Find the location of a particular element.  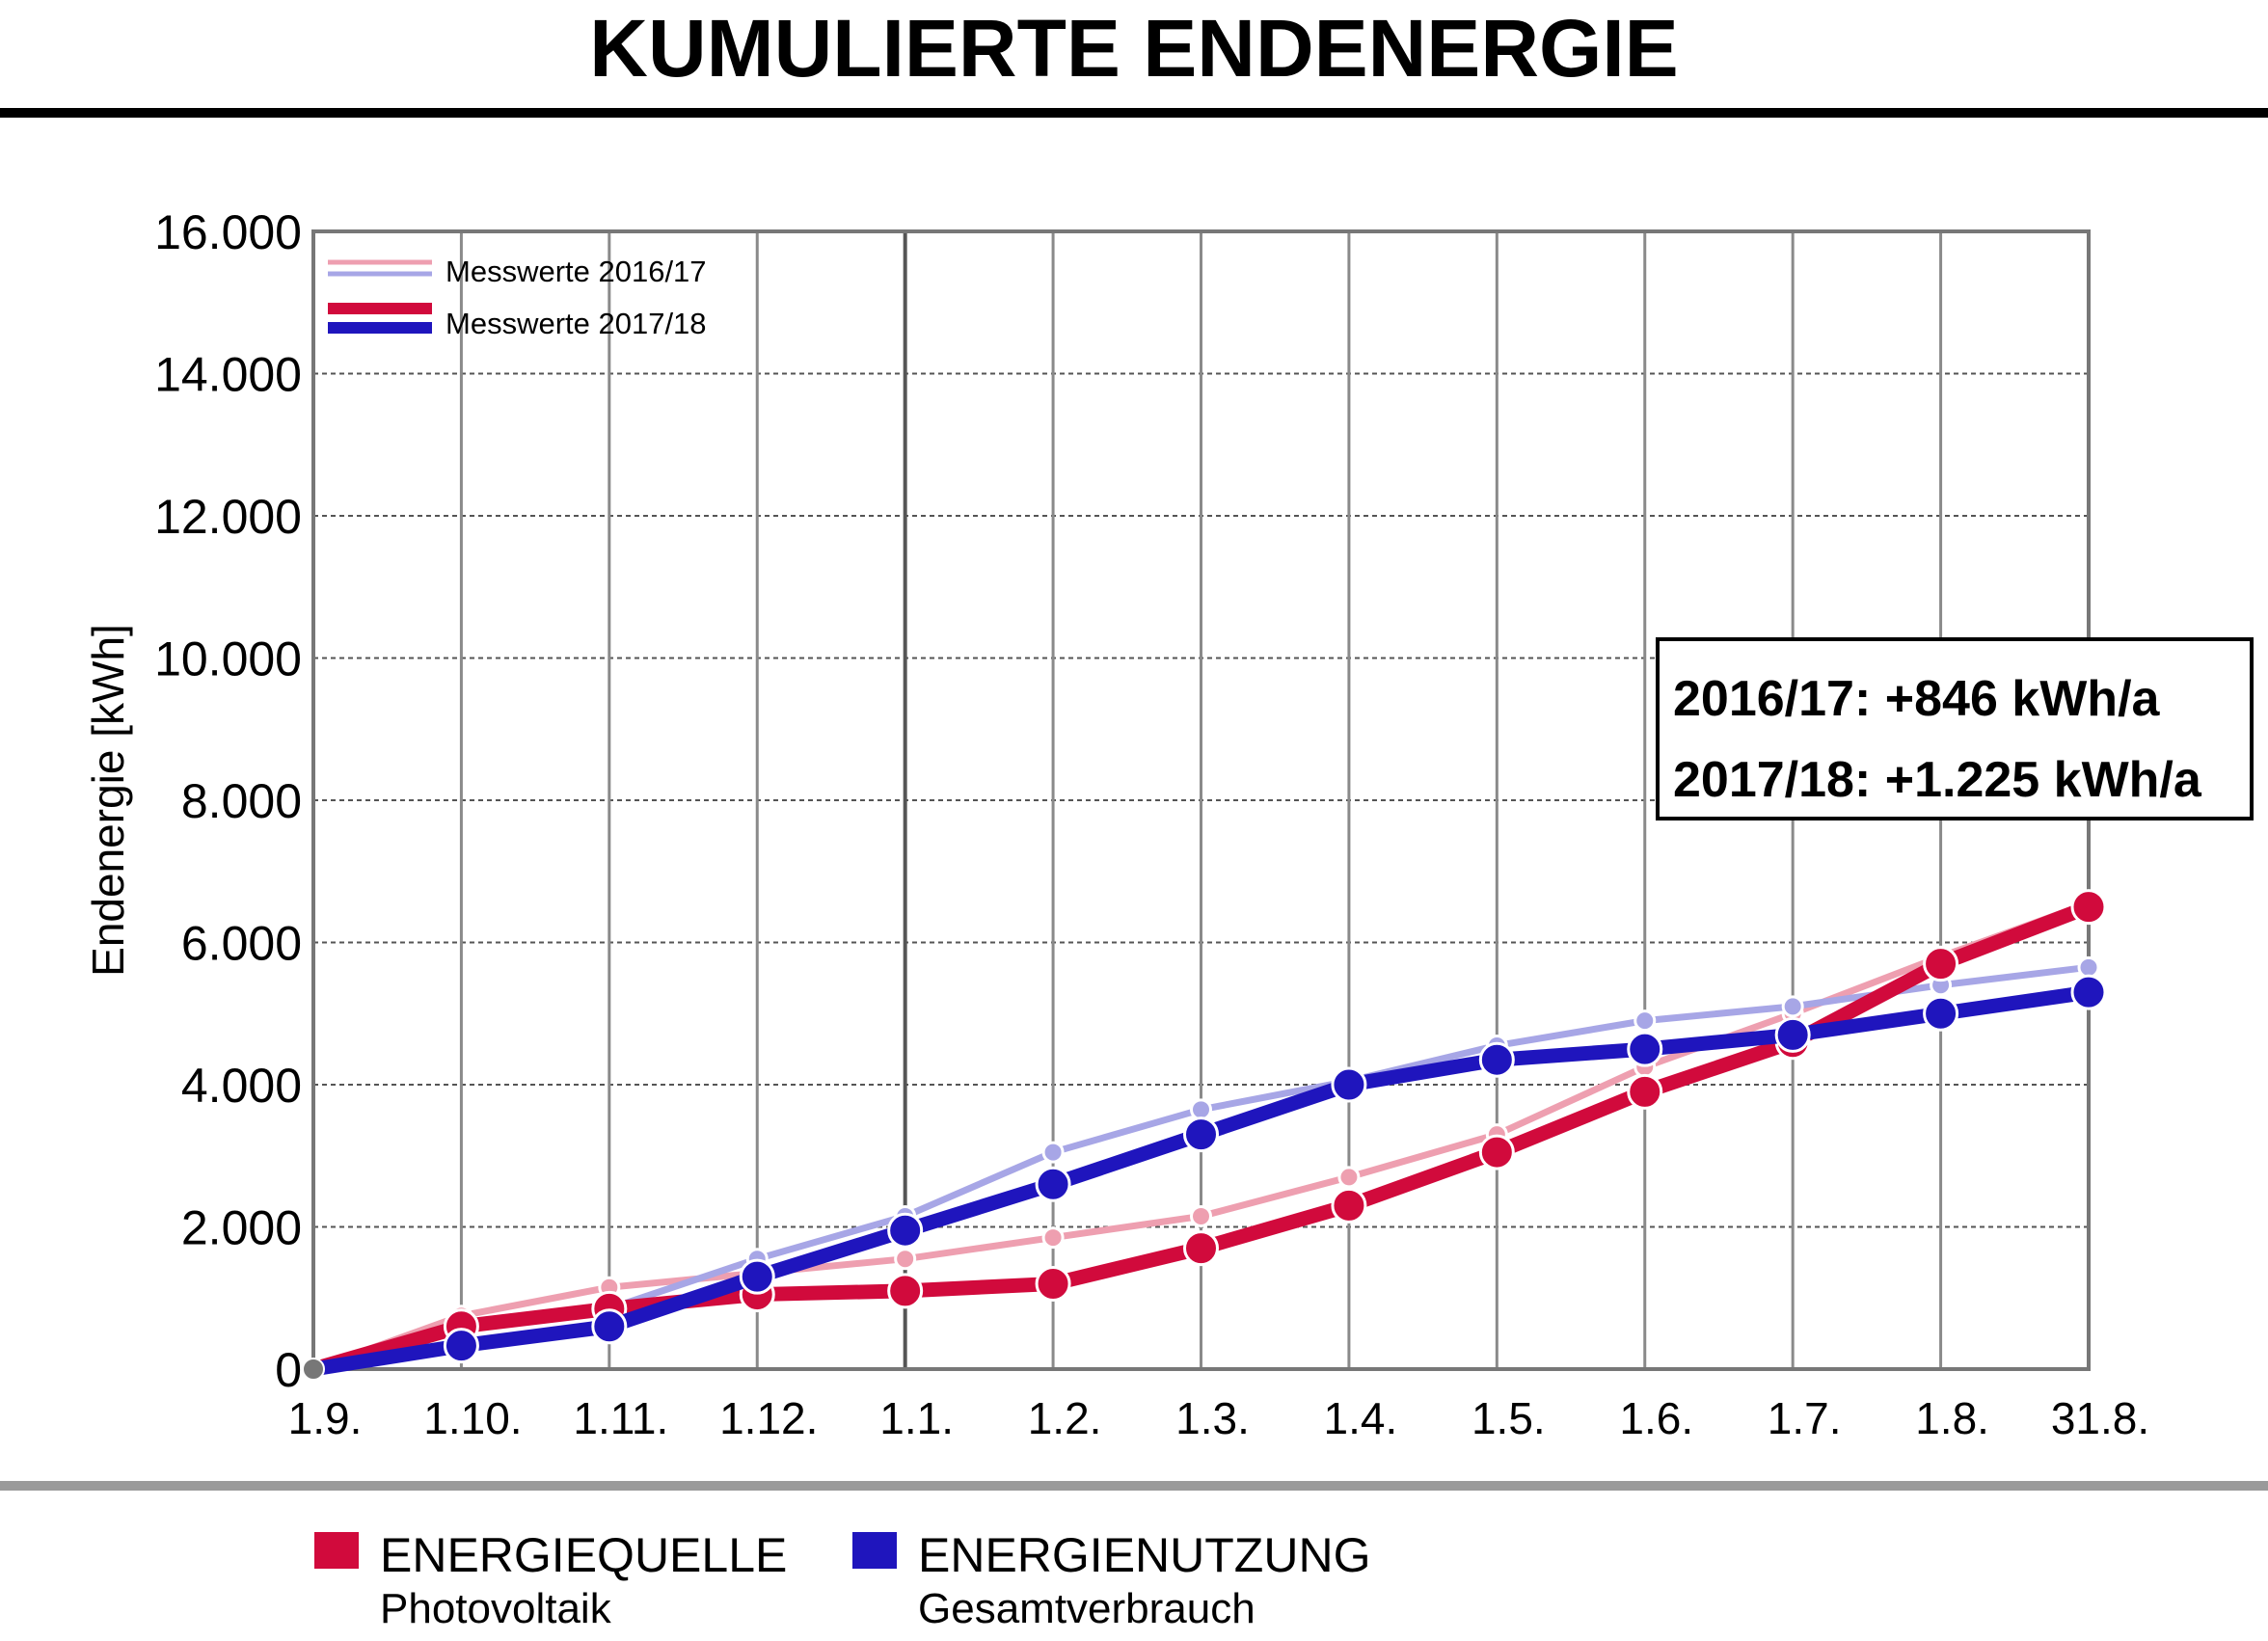

x-tick-label: 1.12. is located at coordinates (768, 1418).